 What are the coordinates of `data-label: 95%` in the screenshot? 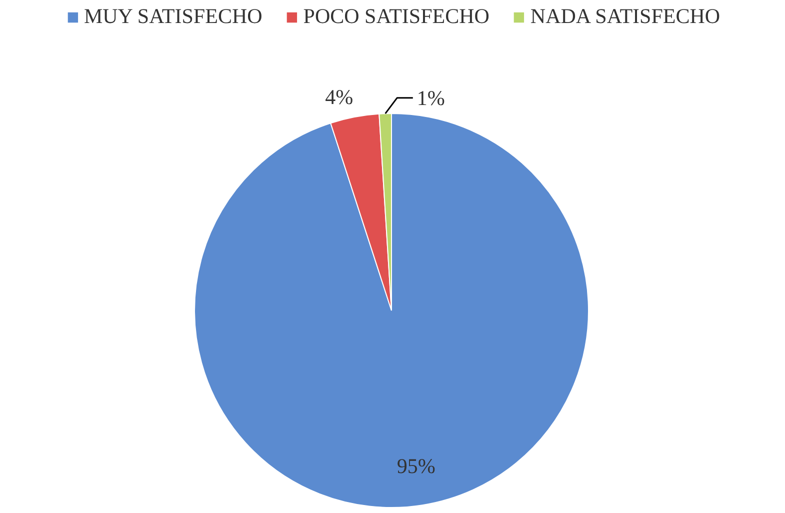 It's located at (416, 466).